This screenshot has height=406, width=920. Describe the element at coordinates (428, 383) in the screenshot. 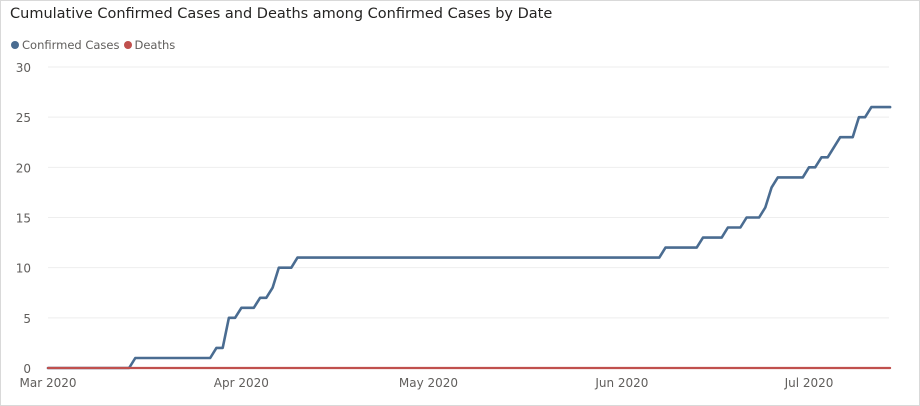

I see `x-tick-label-2: May 2020` at that location.